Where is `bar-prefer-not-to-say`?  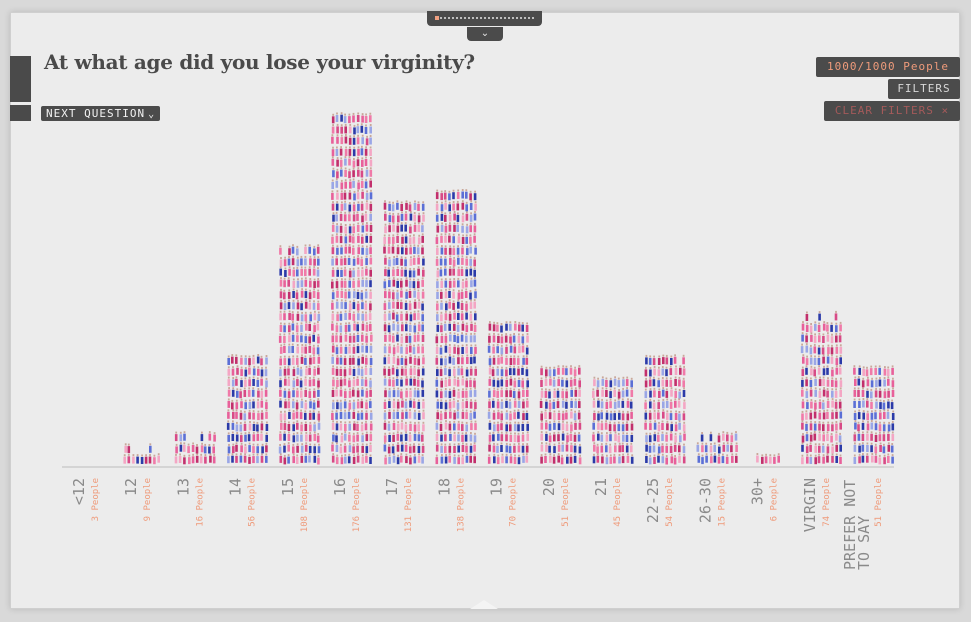
bar-prefer-not-to-say is located at coordinates (874, 415).